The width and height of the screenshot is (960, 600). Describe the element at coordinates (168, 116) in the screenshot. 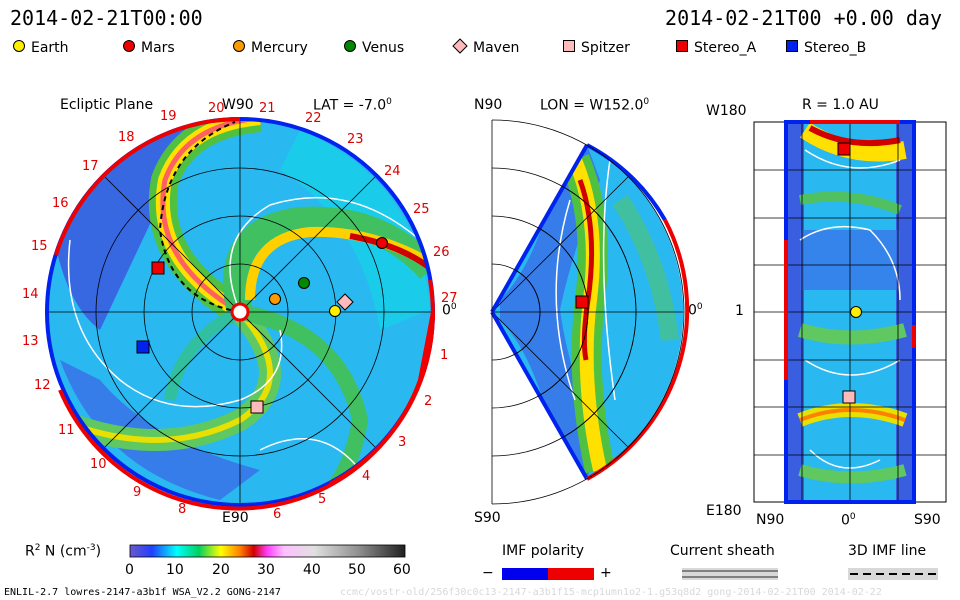

I see `carrington-19: 19` at that location.